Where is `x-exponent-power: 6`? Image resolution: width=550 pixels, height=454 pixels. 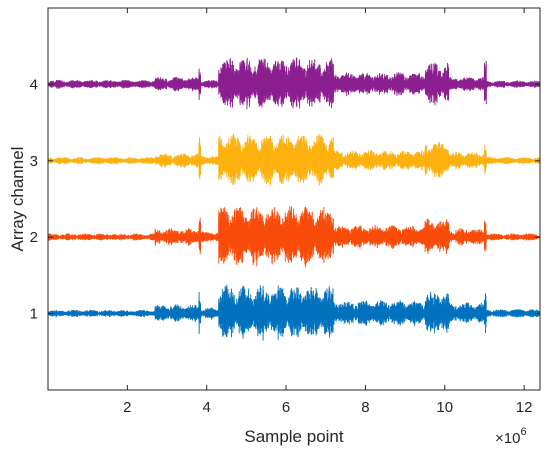
x-exponent-power: 6 is located at coordinates (523, 432).